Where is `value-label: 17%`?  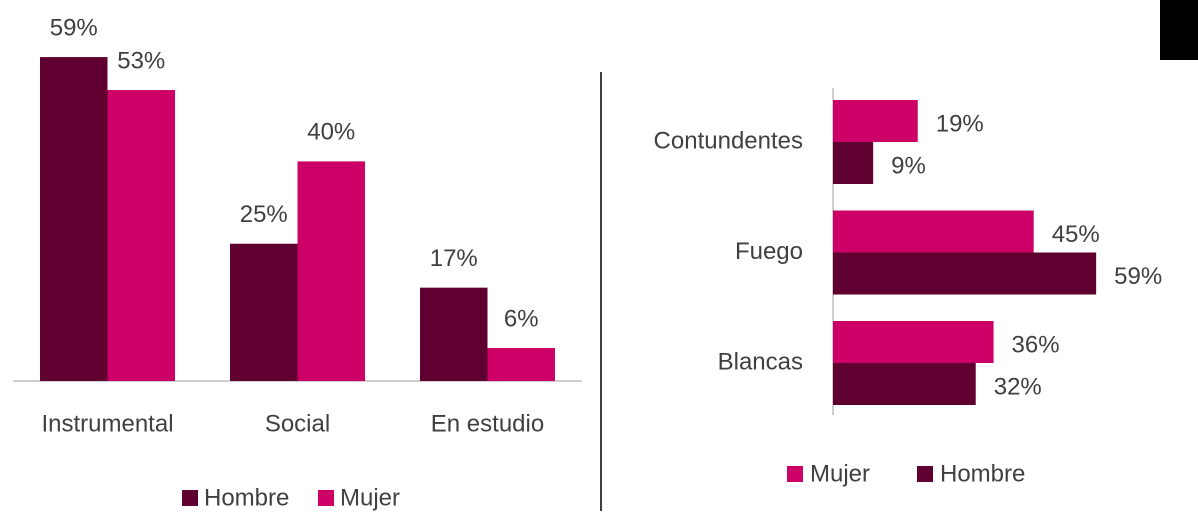 value-label: 17% is located at coordinates (454, 258).